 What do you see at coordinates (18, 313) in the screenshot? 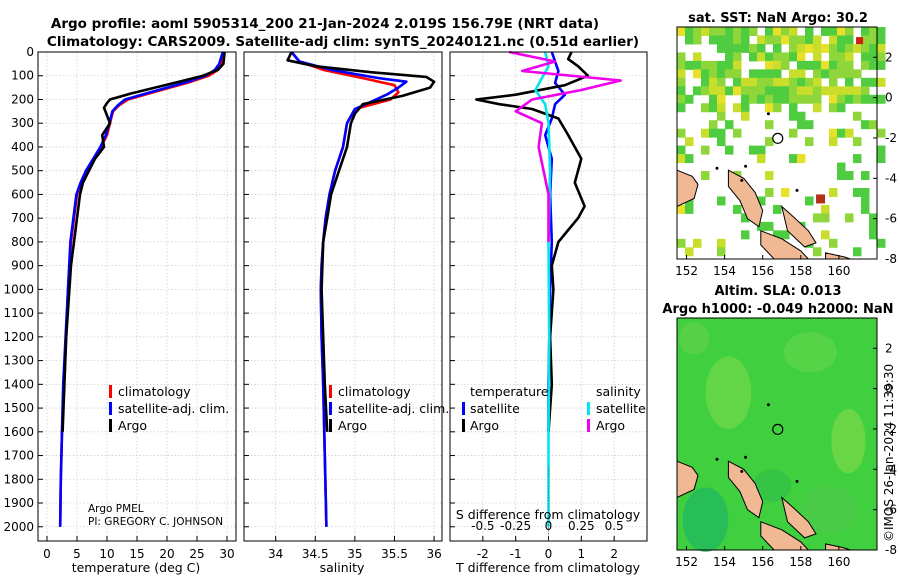
I see `y-tick-label: 1100` at bounding box center [18, 313].